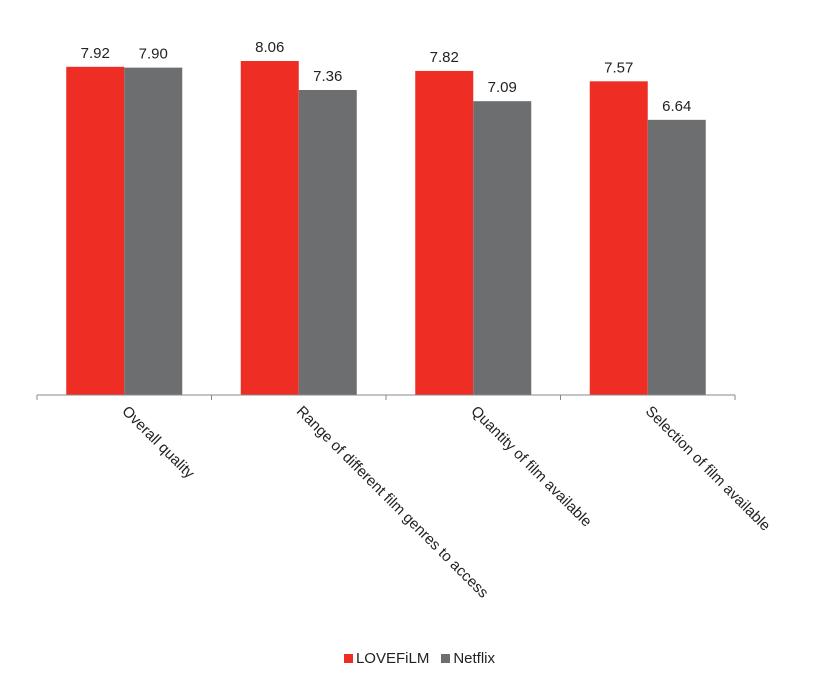 The image size is (839, 692). What do you see at coordinates (158, 443) in the screenshot?
I see `x-tick-label-1: Overall quality` at bounding box center [158, 443].